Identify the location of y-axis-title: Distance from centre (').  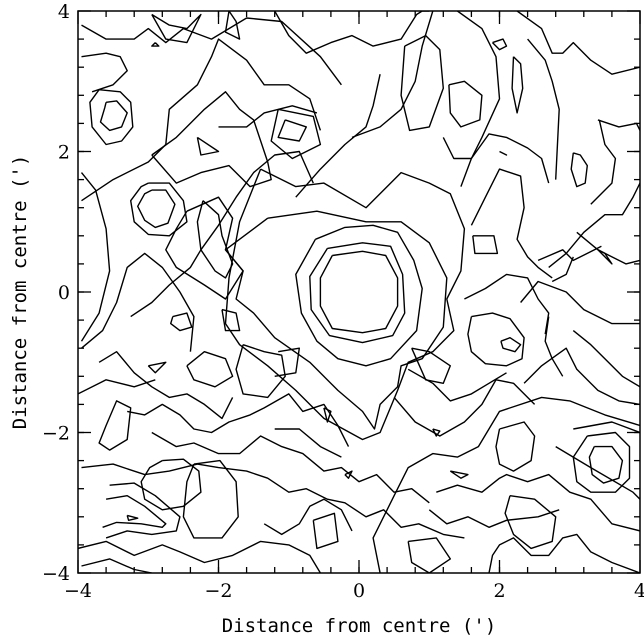
(20, 292).